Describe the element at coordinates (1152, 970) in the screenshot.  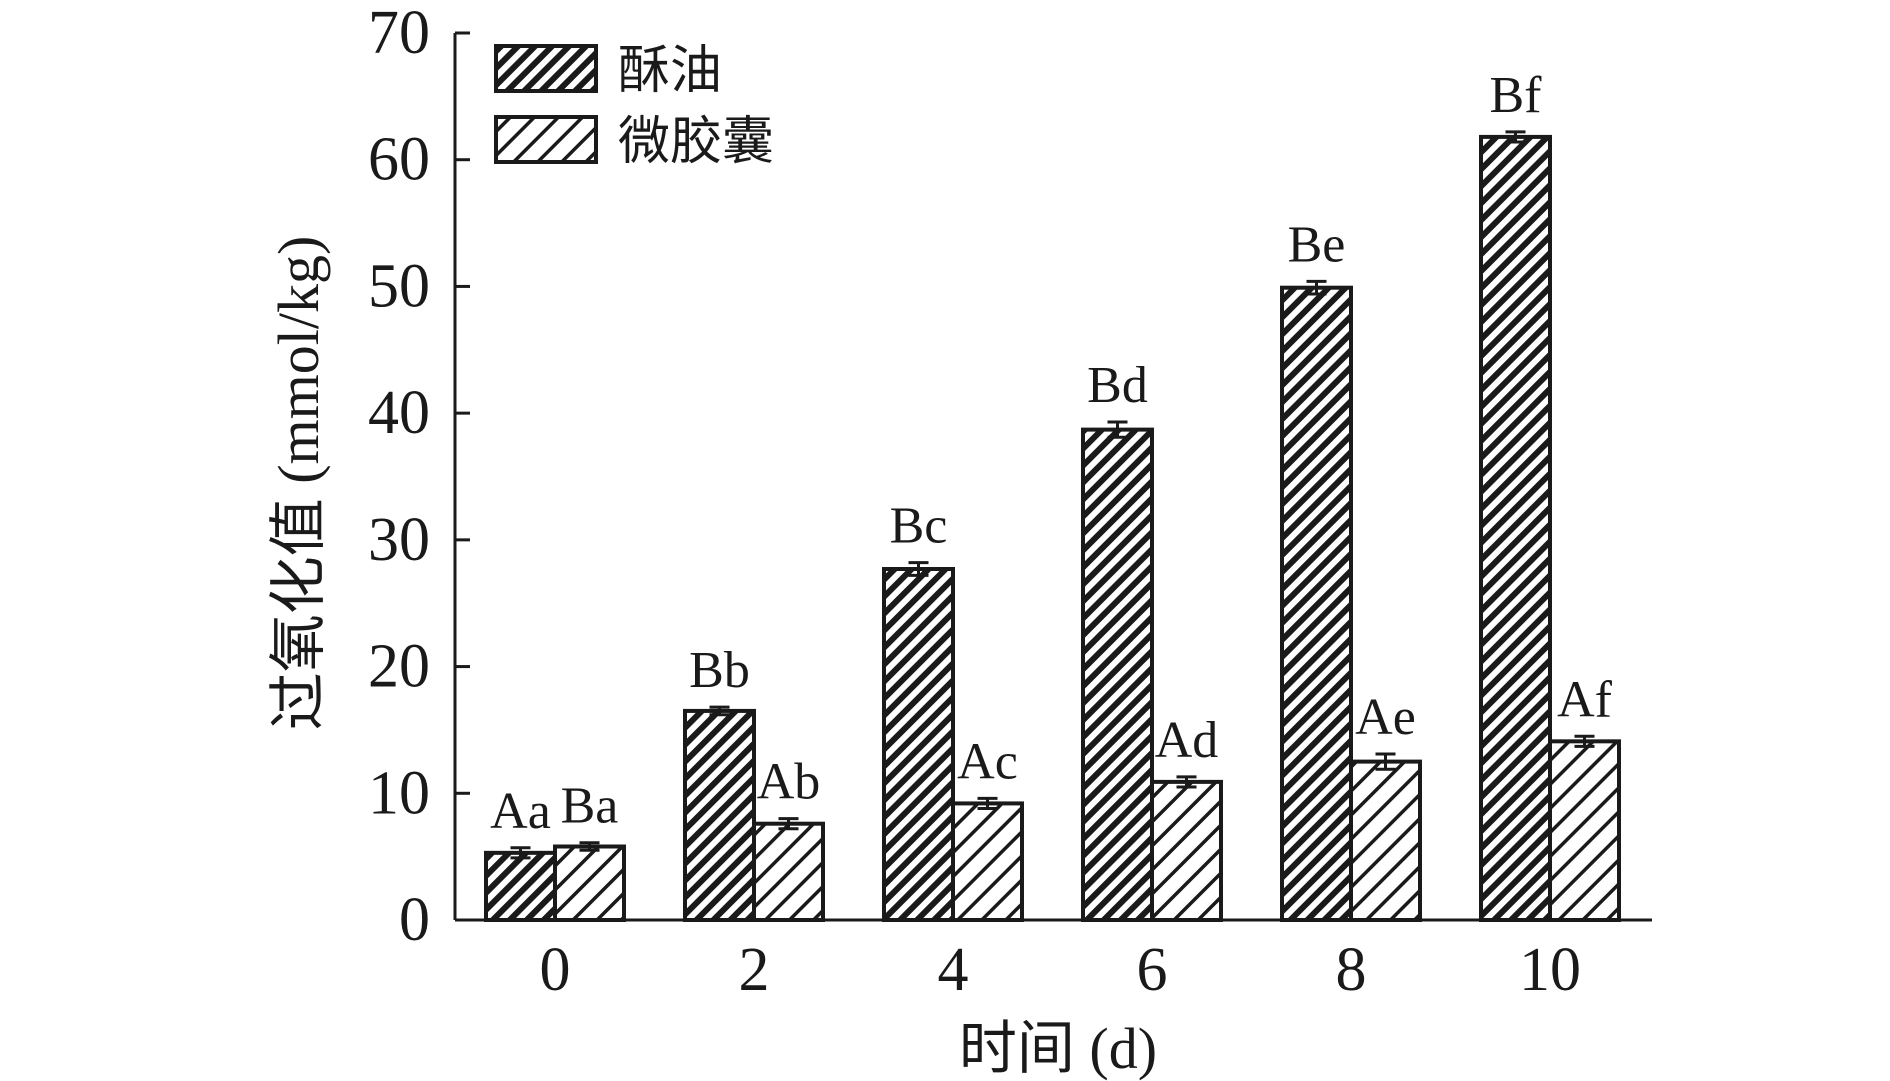
I see `x-tick-label: 6` at that location.